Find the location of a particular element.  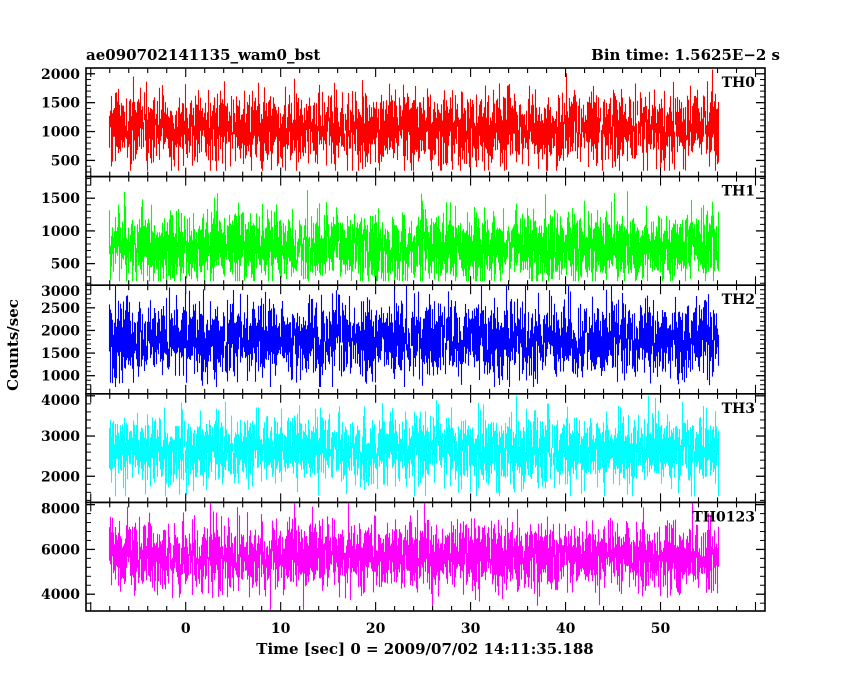

series-trace-th0 is located at coordinates (414, 120).